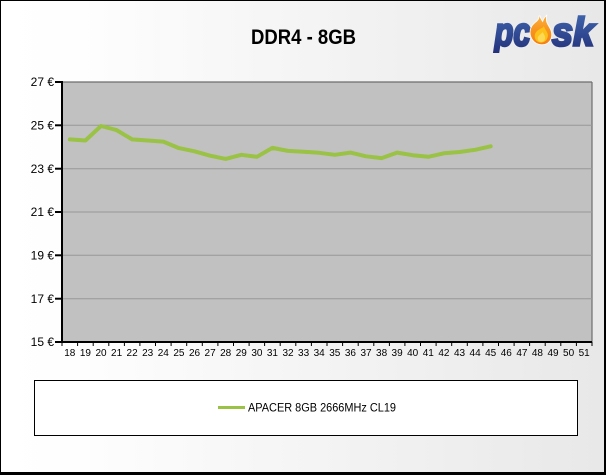 The height and width of the screenshot is (475, 606). Describe the element at coordinates (569, 353) in the screenshot. I see `svg-text: 50` at that location.